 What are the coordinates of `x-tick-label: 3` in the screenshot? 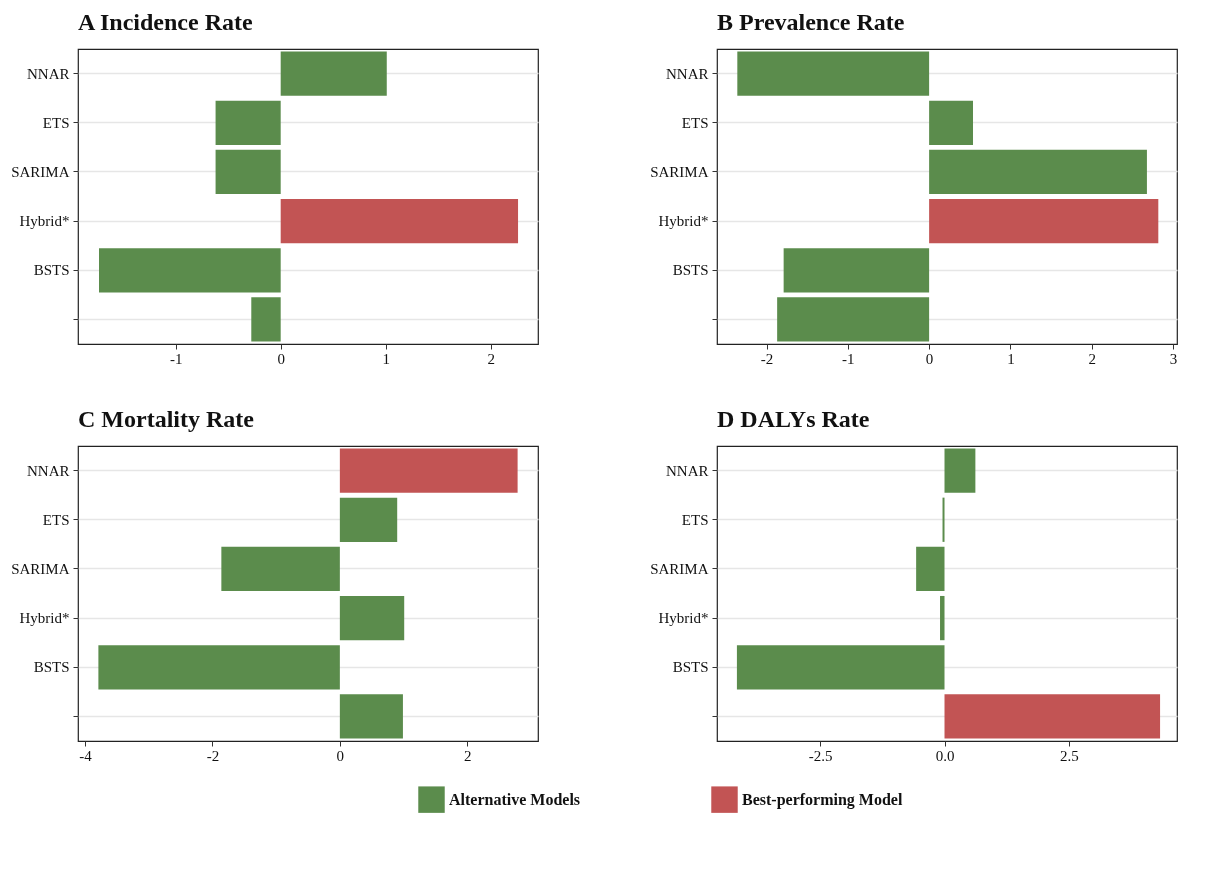 It's located at (1173, 358).